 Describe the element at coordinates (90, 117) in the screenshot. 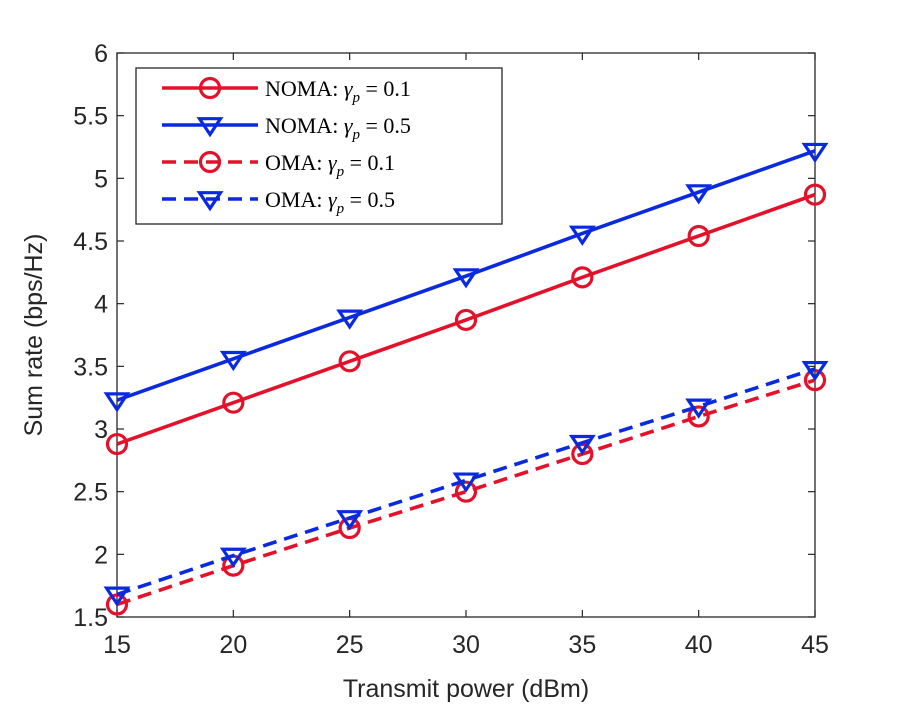

I see `y-tick-label: 5.5` at that location.